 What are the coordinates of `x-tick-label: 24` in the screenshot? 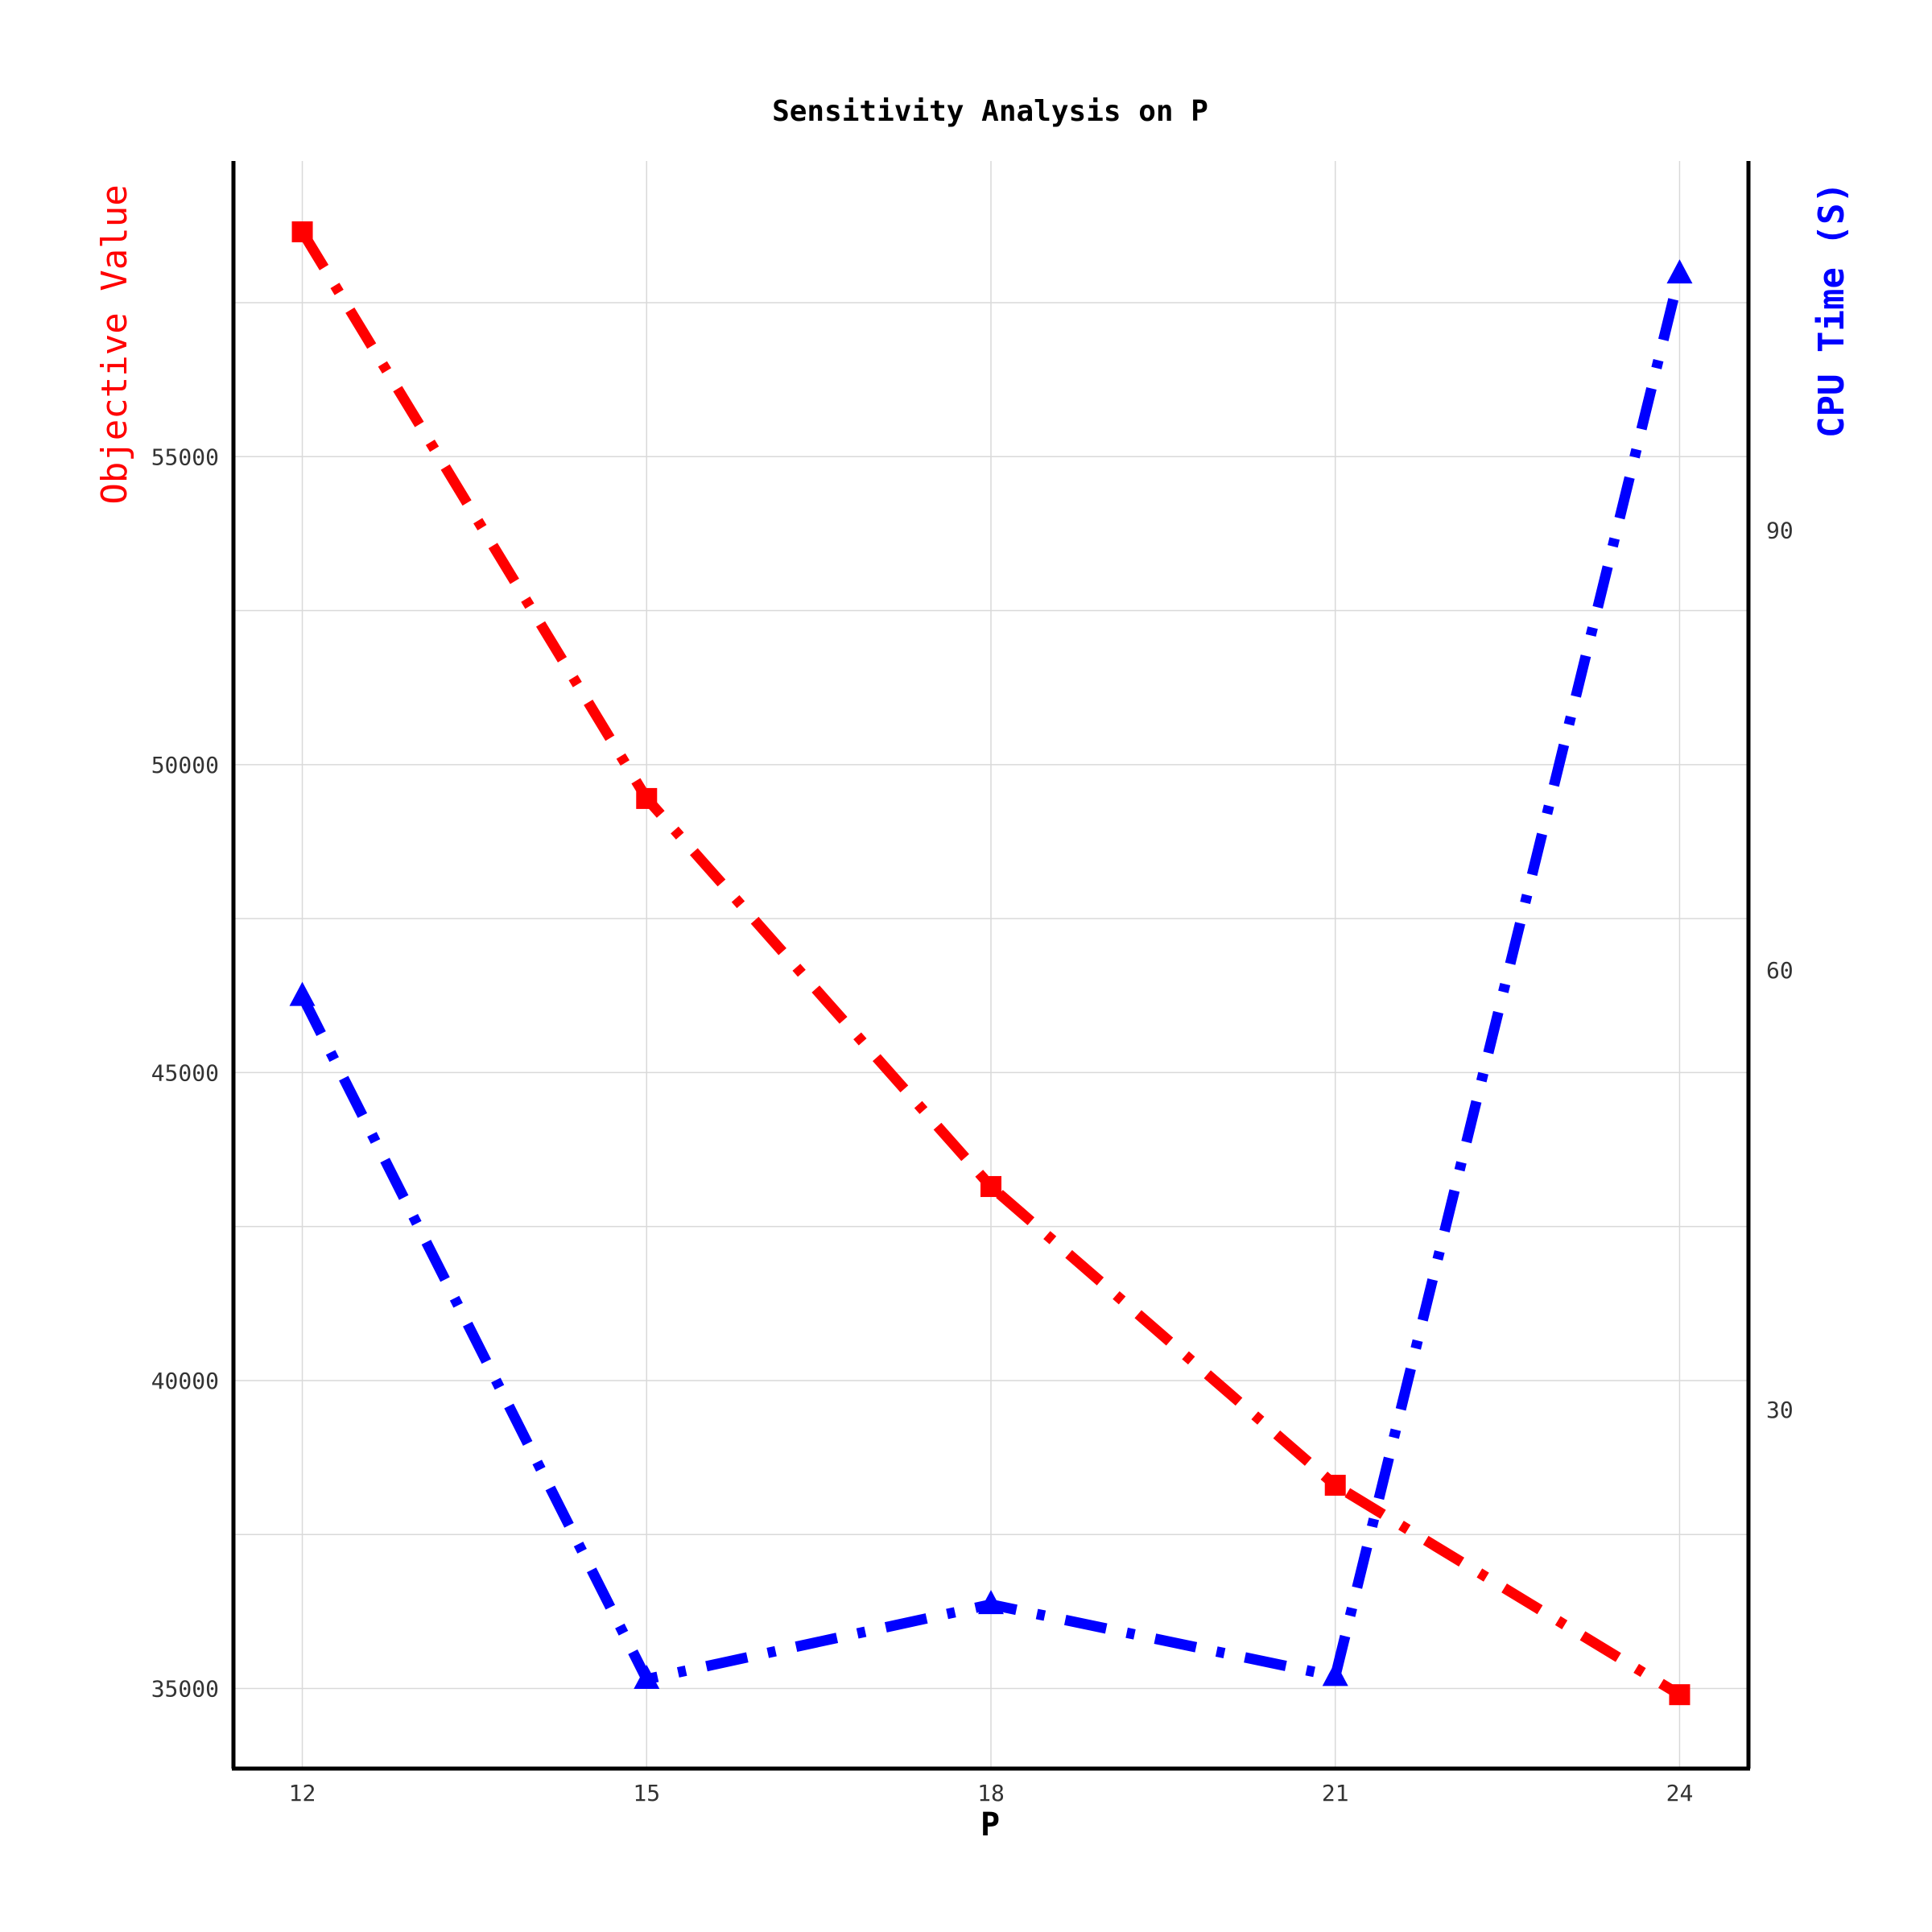 It's located at (1680, 1793).